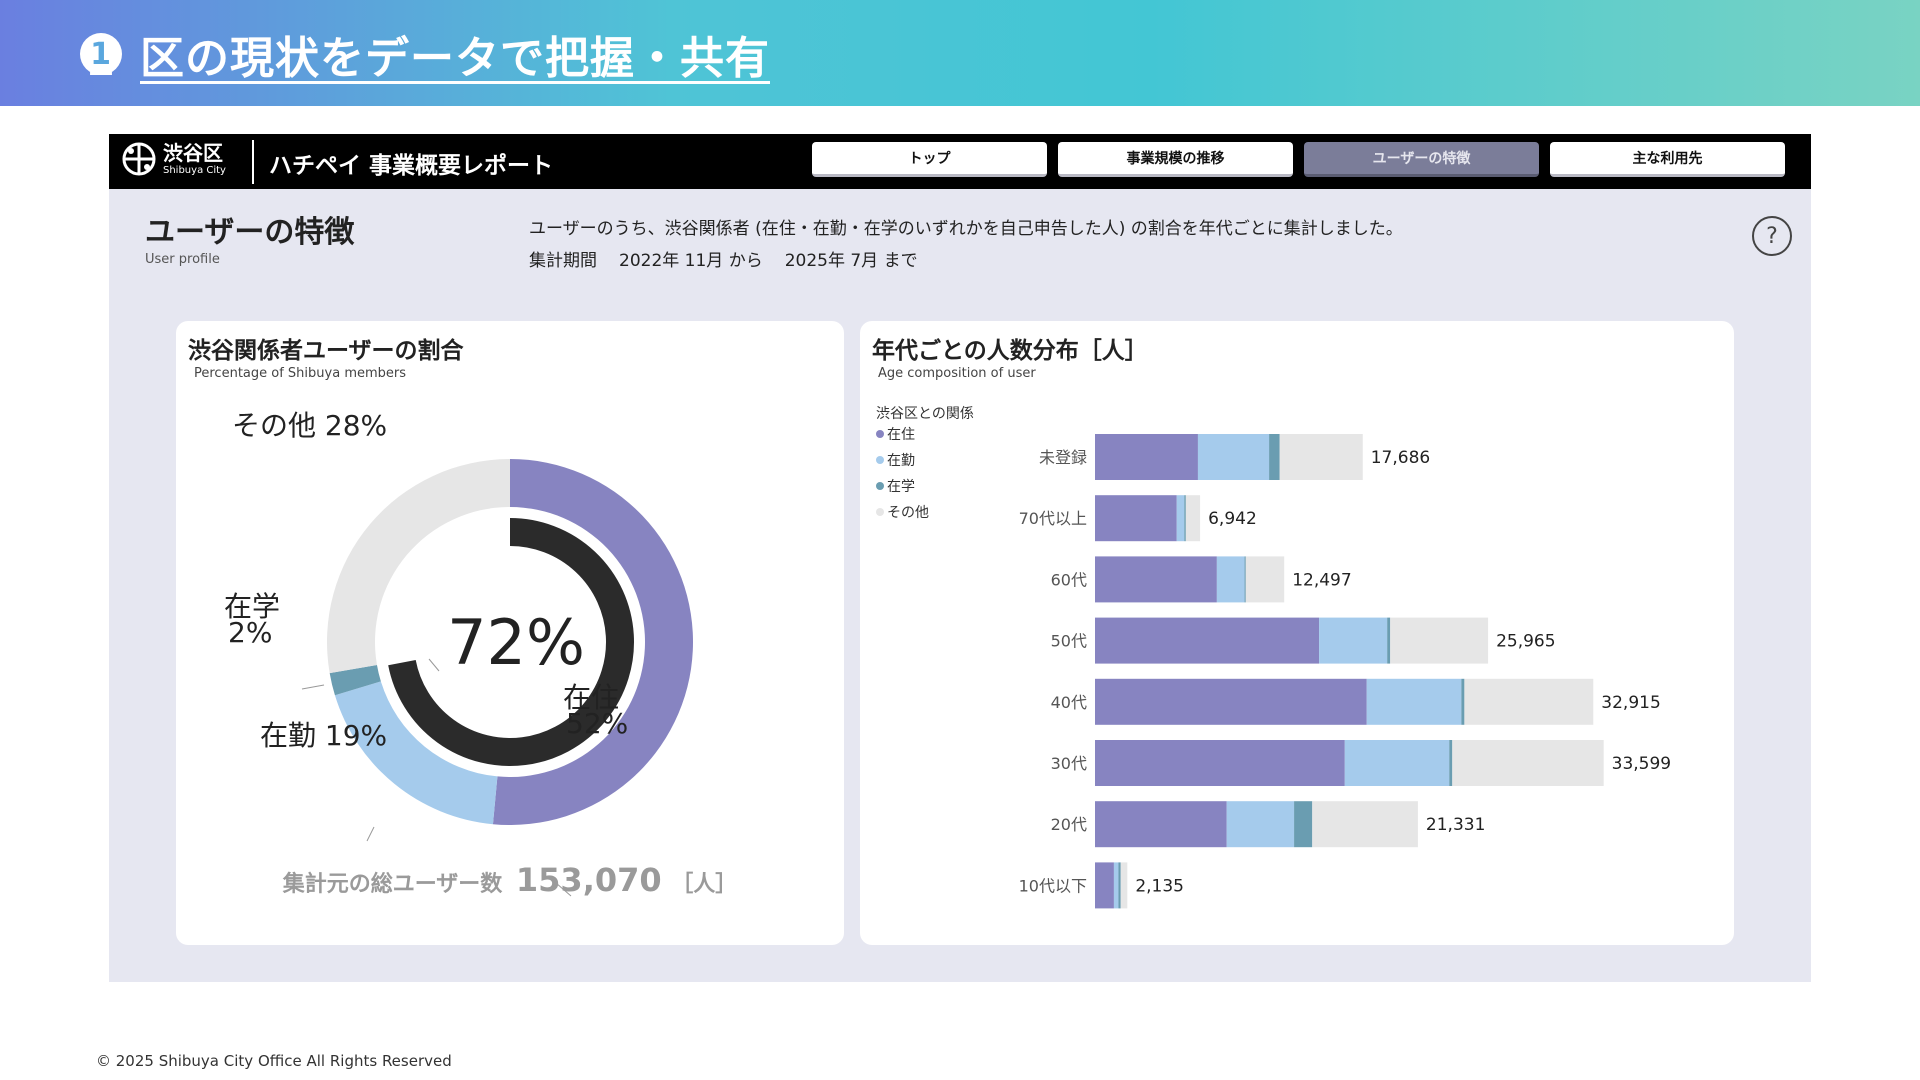  I want to click on period-row: 集計期間 2022年 11月 から 2025年 7月 まで, so click(723, 258).